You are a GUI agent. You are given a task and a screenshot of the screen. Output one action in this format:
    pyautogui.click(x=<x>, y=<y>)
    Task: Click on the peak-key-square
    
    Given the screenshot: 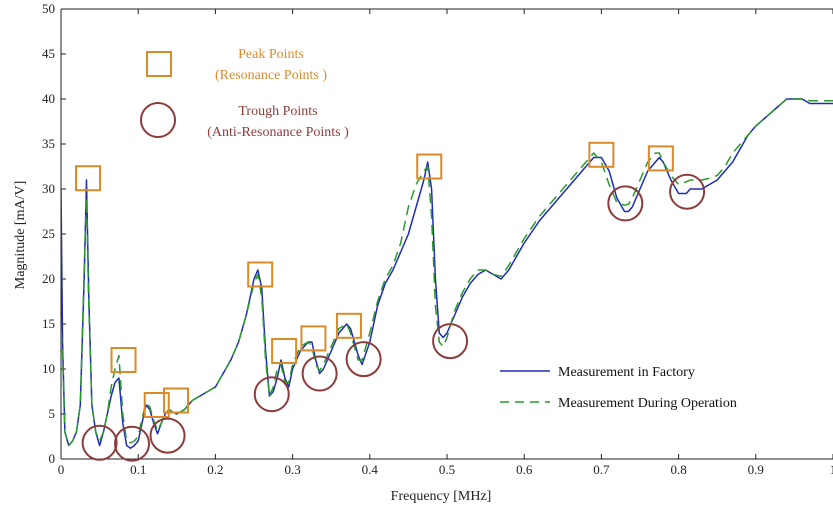 What is the action you would take?
    pyautogui.click(x=159, y=64)
    